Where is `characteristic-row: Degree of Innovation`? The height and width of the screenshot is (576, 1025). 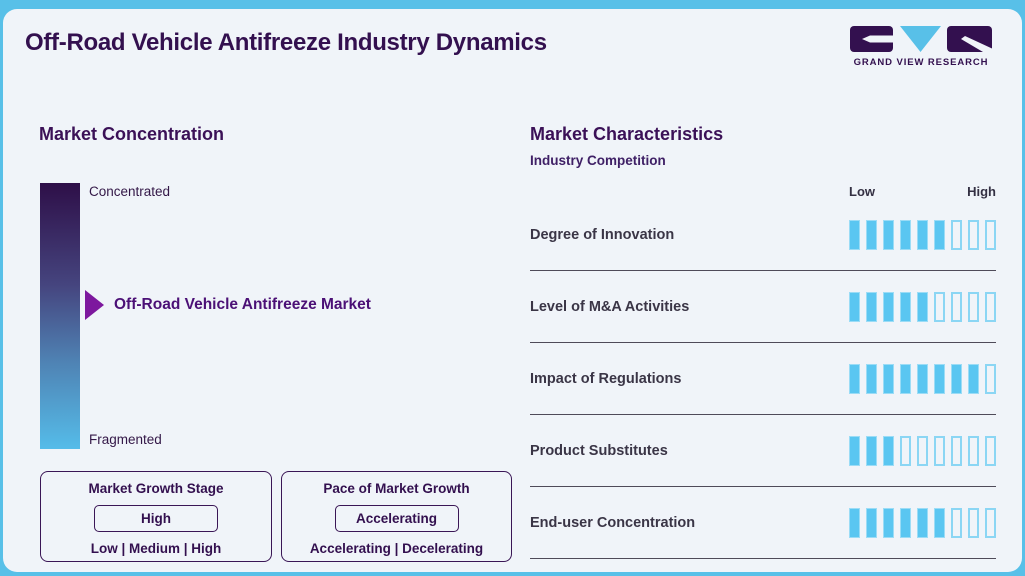
characteristic-row: Degree of Innovation is located at coordinates (763, 235).